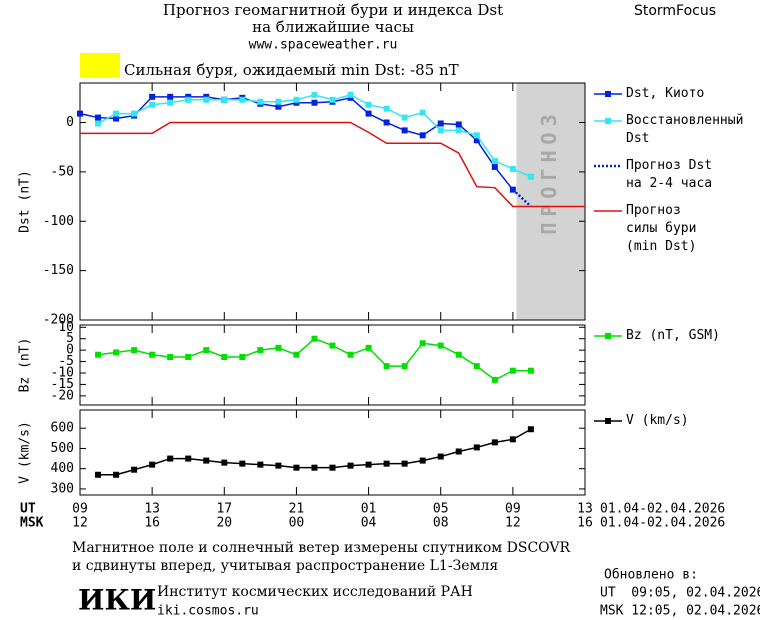  I want to click on legend-label: Восстановленный Dst, so click(685, 129).